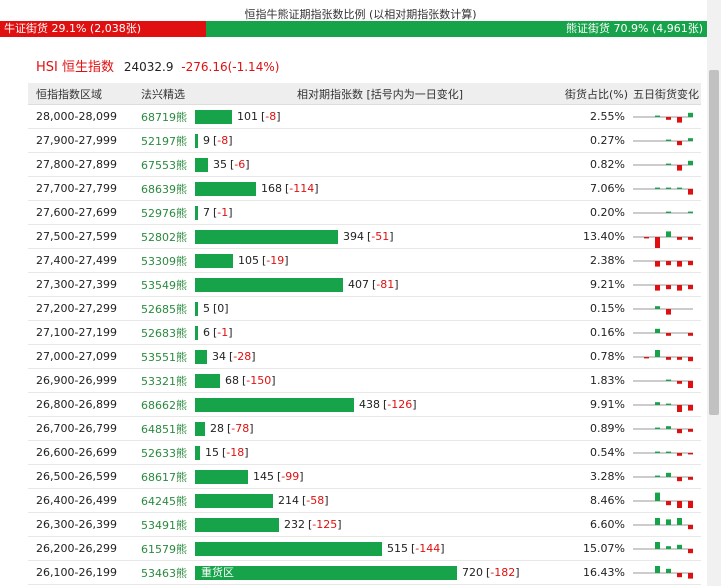 Image resolution: width=721 pixels, height=586 pixels. I want to click on count-value: 35, so click(220, 164).